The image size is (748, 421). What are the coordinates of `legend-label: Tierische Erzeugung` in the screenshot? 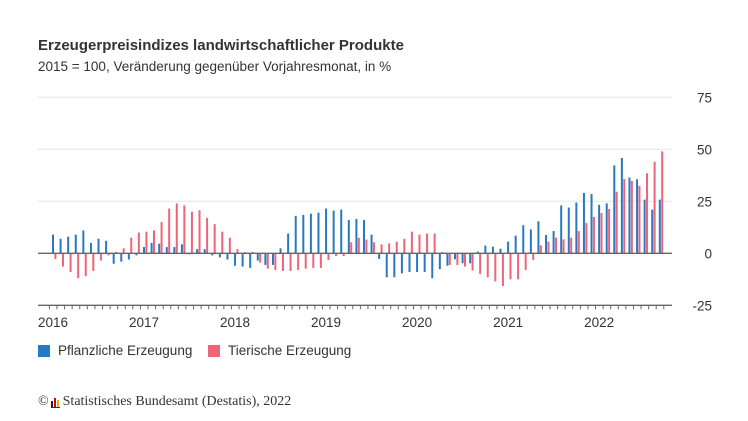 It's located at (290, 350).